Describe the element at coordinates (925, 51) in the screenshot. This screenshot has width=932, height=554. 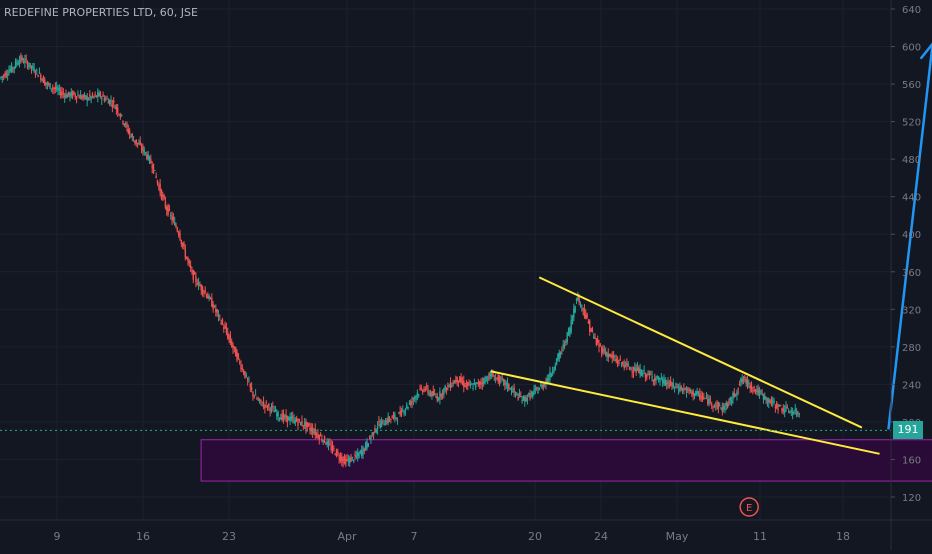
I see `target-arrow-head` at that location.